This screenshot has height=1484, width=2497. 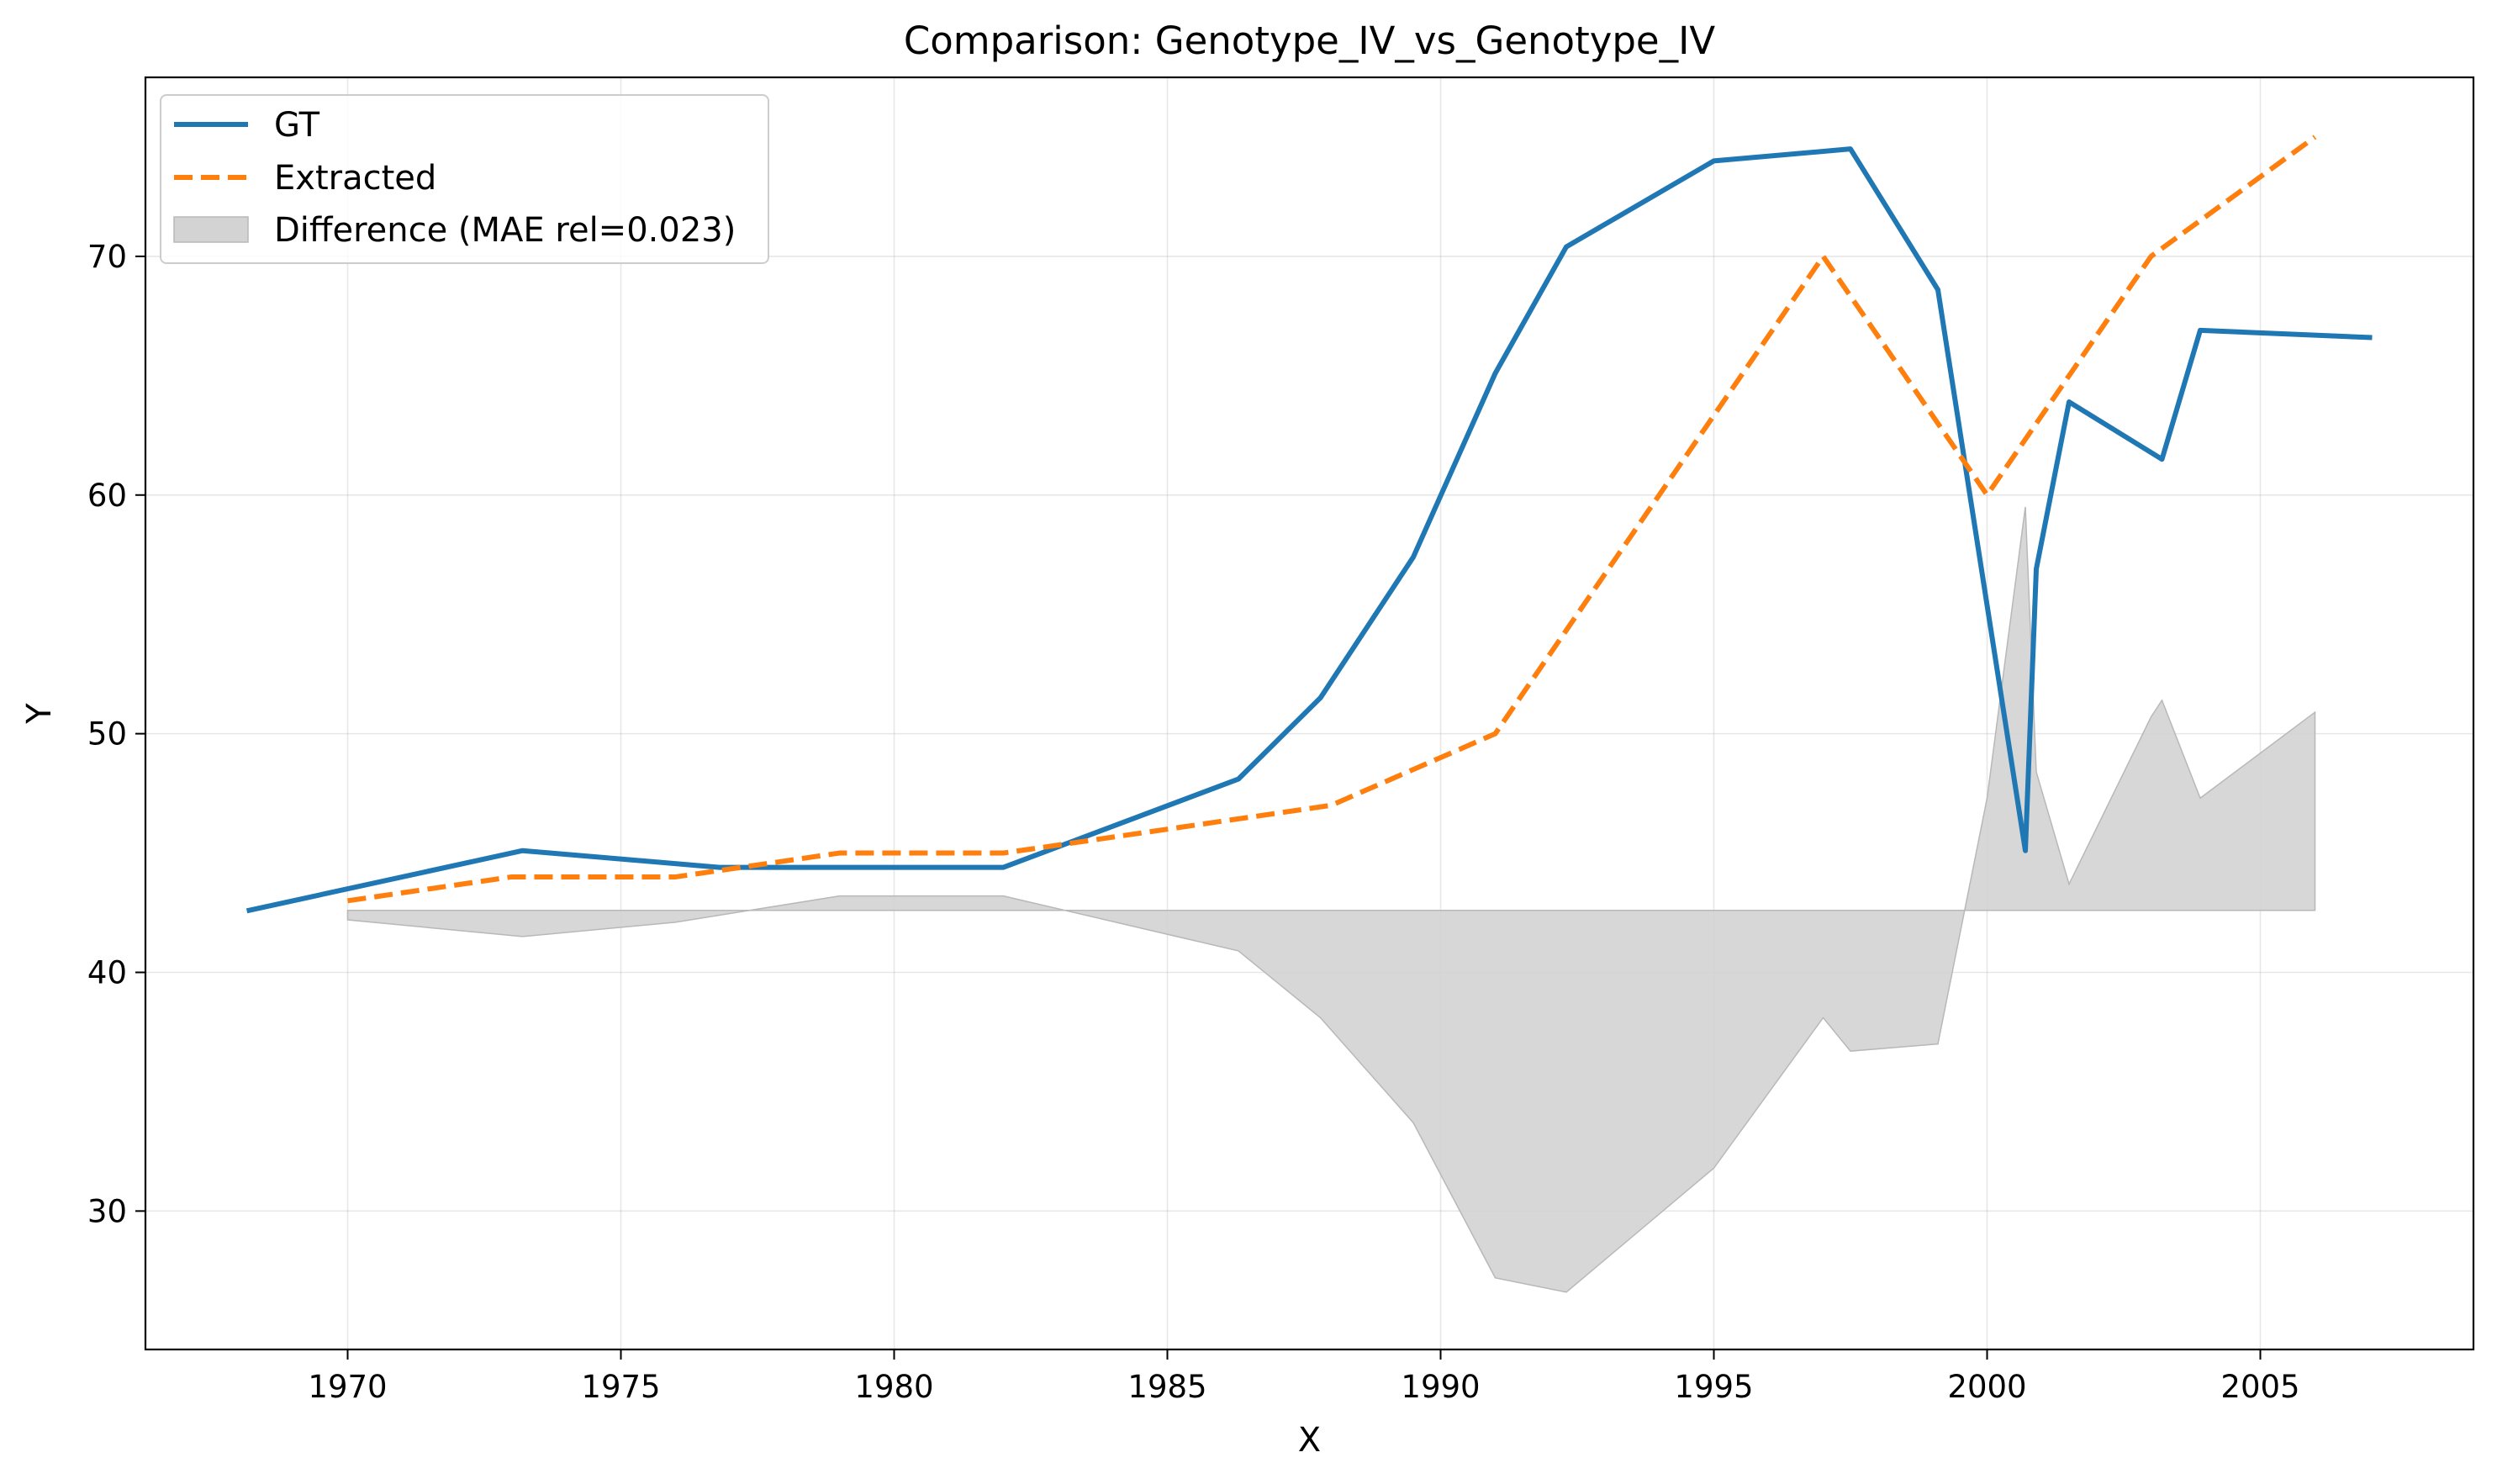 What do you see at coordinates (107, 1211) in the screenshot?
I see `y-tick-label: 30` at bounding box center [107, 1211].